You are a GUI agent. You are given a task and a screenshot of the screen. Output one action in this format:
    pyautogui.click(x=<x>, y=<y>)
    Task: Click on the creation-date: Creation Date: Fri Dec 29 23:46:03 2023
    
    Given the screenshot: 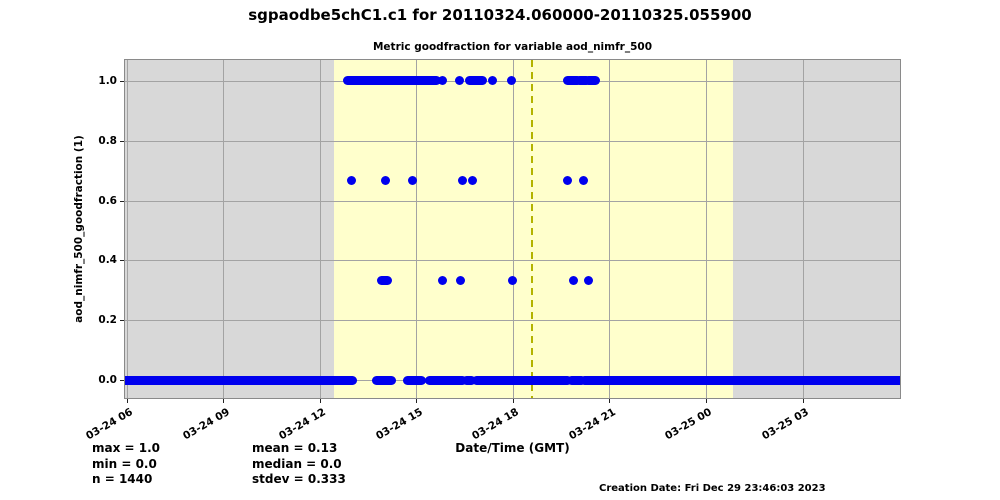 What is the action you would take?
    pyautogui.click(x=712, y=488)
    